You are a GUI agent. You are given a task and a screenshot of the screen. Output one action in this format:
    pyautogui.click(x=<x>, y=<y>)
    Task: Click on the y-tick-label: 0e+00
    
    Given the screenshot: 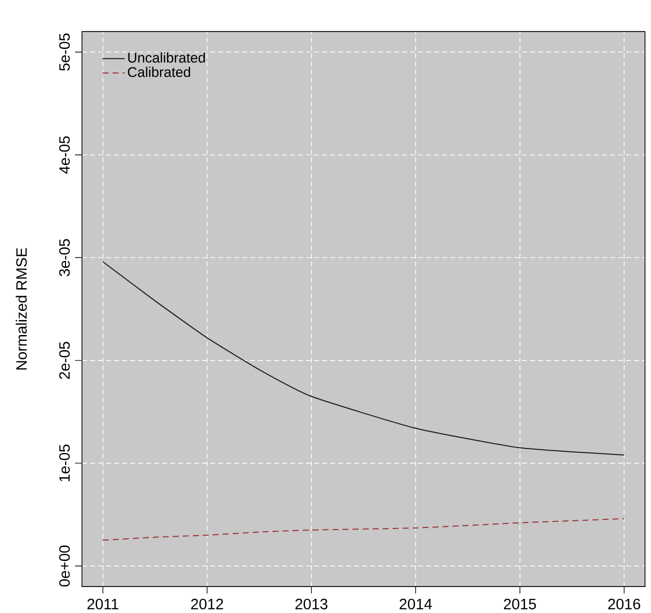 What is the action you would take?
    pyautogui.click(x=64, y=566)
    